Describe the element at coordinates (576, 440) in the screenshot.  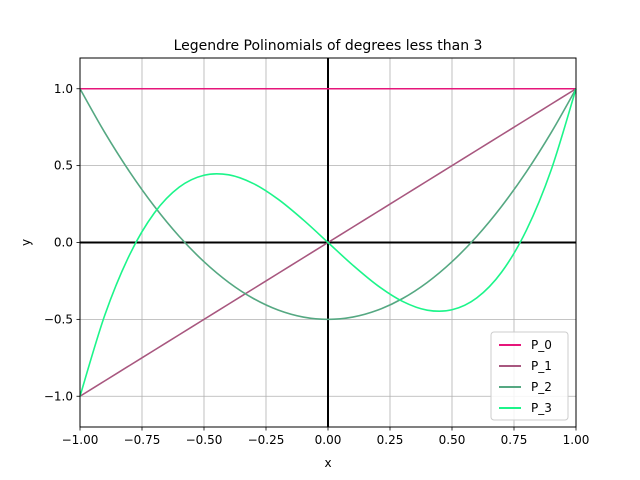
I see `x-tick-label: 1.00` at that location.